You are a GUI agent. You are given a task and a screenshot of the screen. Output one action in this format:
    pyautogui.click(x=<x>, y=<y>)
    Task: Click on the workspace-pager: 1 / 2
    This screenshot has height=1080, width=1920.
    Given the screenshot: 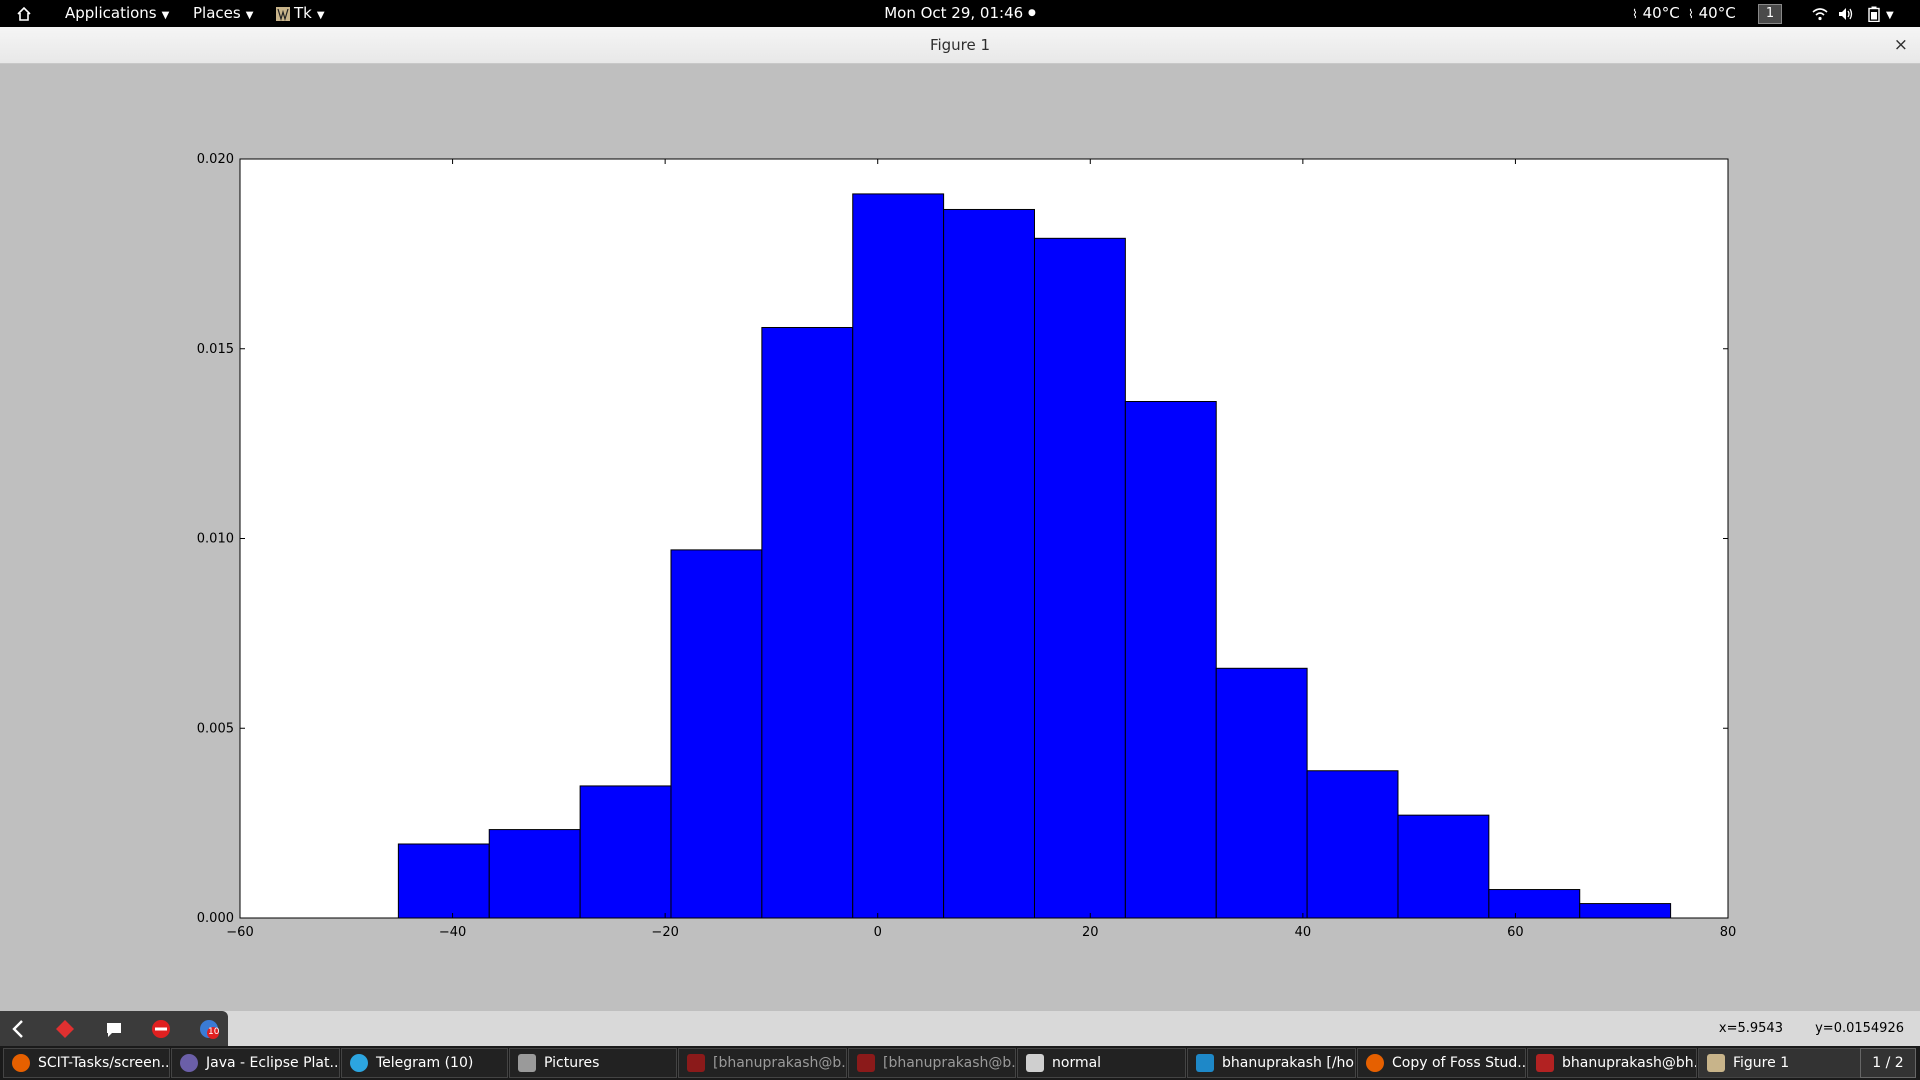 What is the action you would take?
    pyautogui.click(x=1888, y=1063)
    